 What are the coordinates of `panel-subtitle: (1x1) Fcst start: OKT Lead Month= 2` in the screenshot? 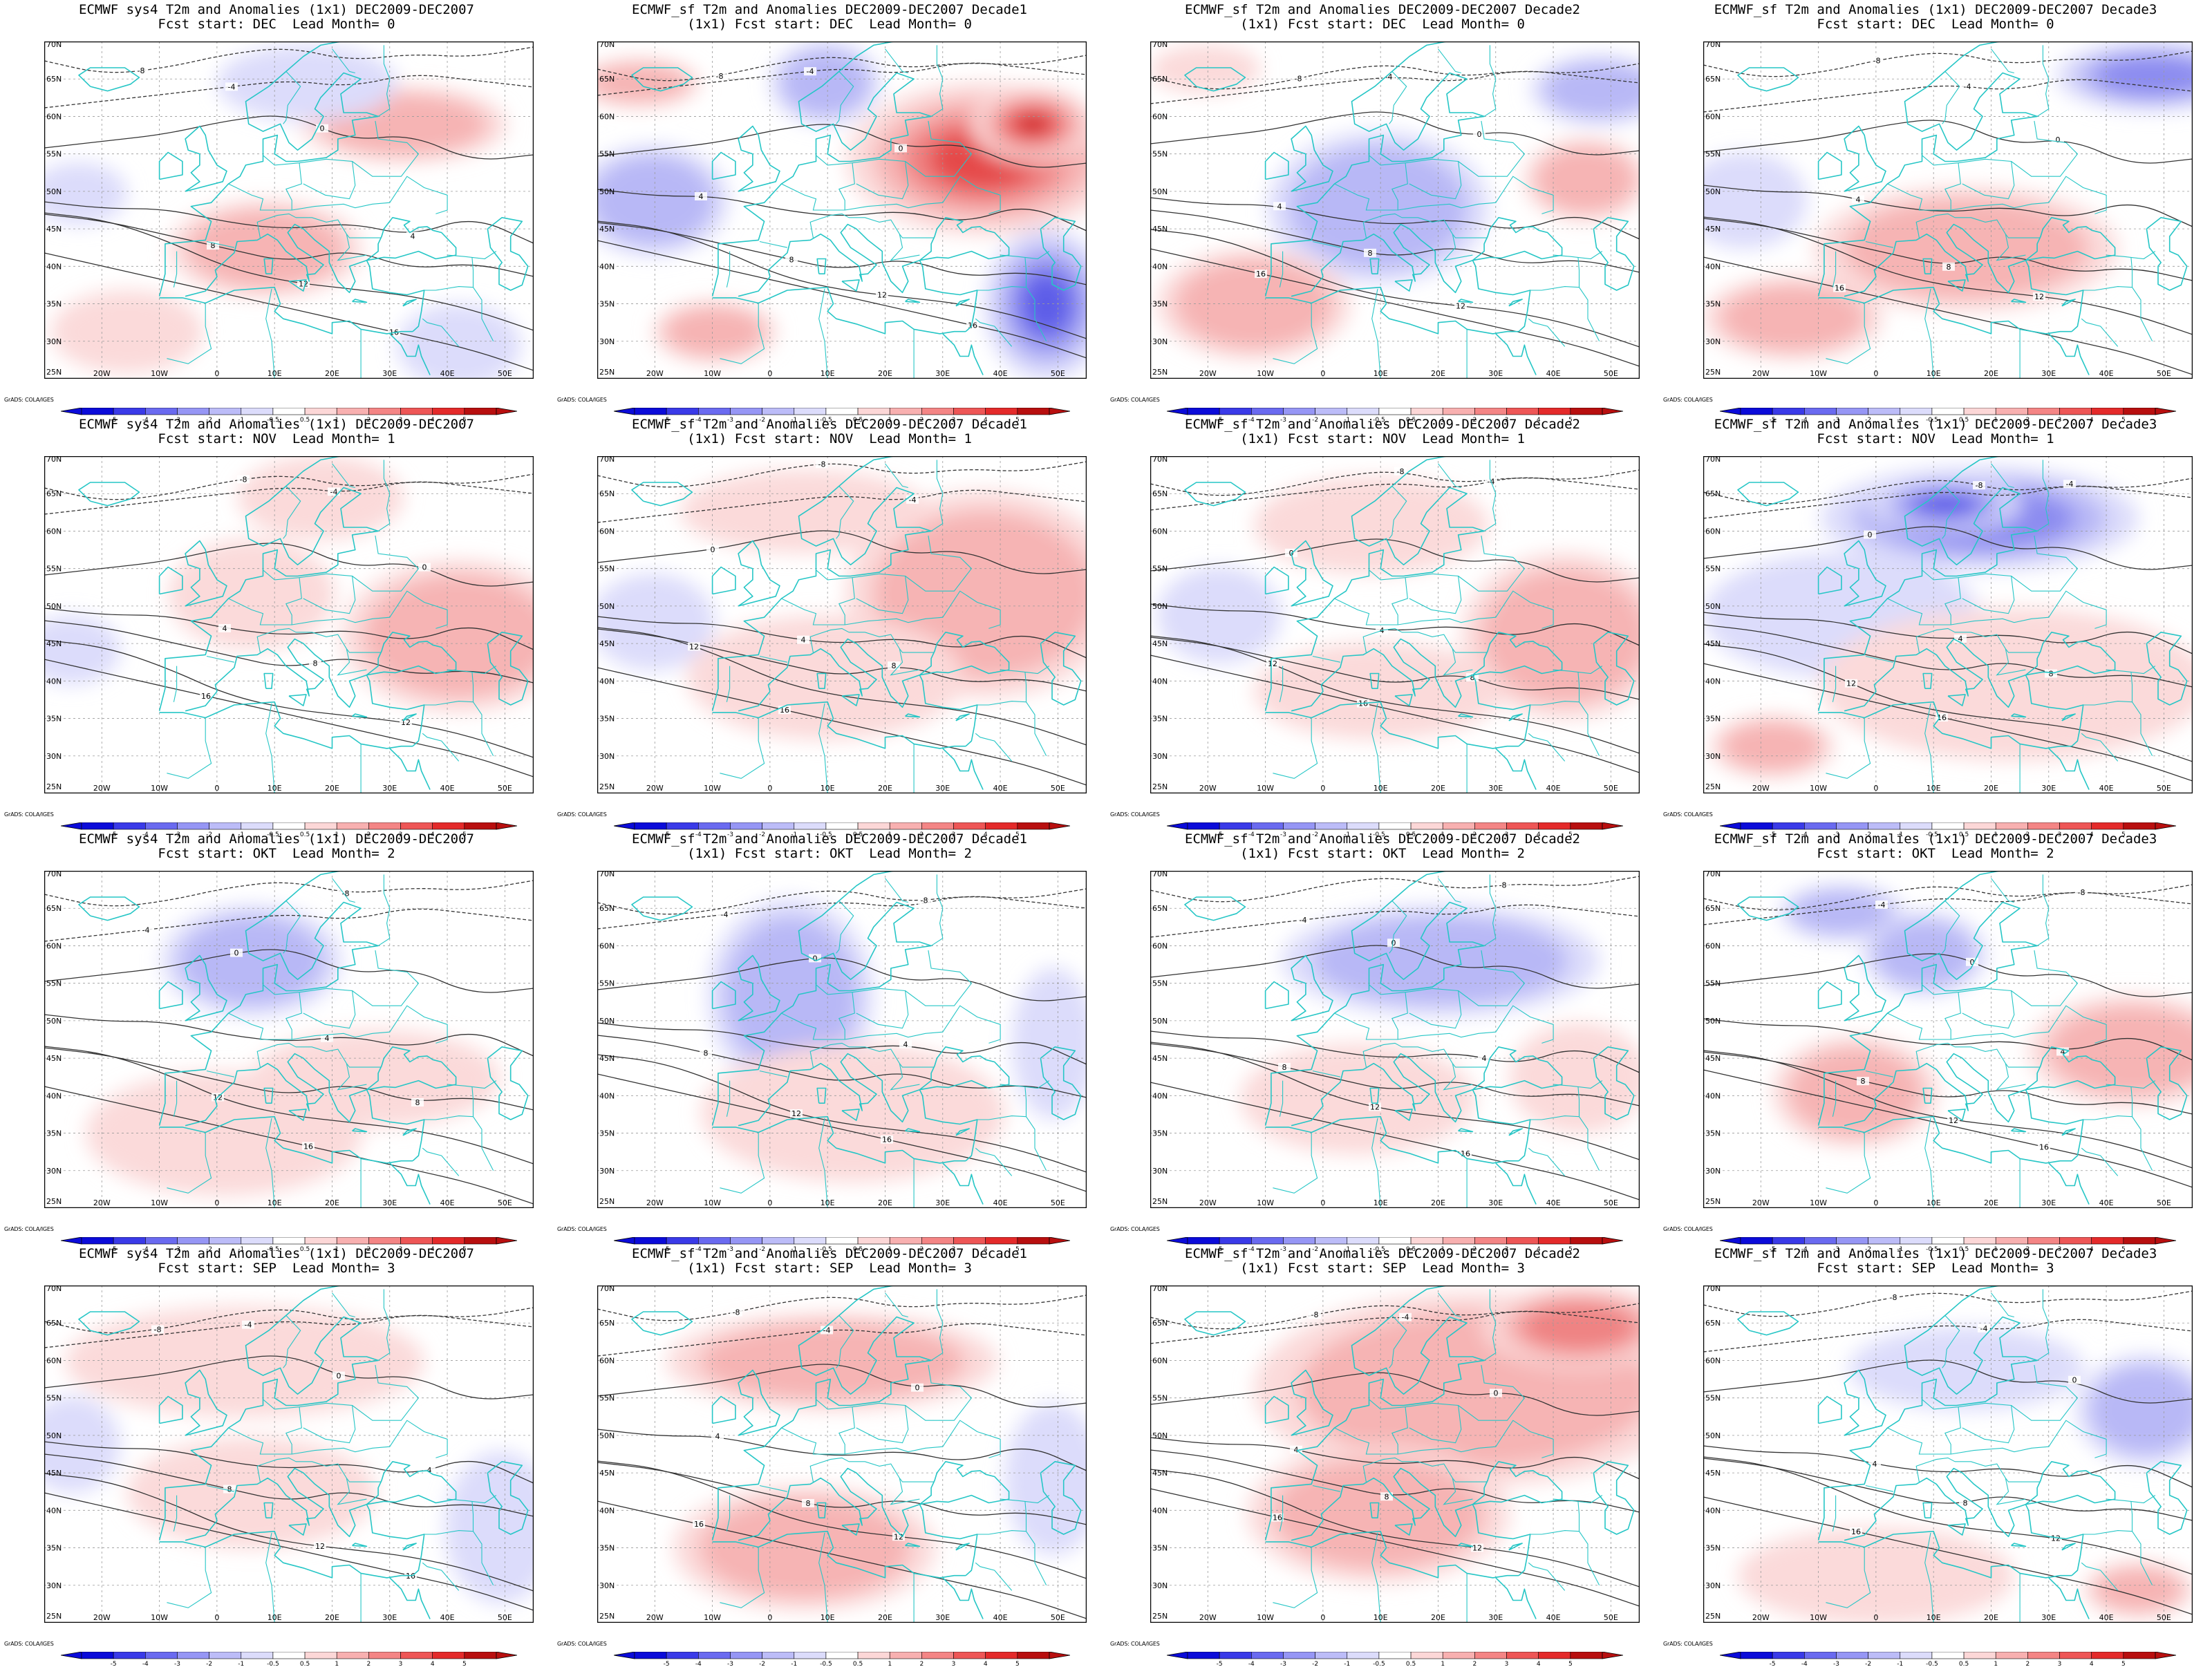 It's located at (1382, 853).